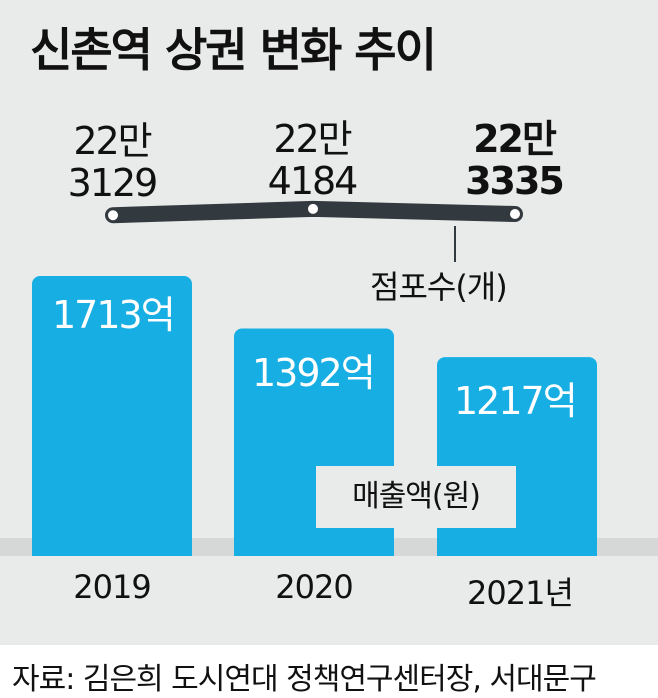 The image size is (658, 698). Describe the element at coordinates (520, 593) in the screenshot. I see `x-tick-2021: 2021년` at that location.